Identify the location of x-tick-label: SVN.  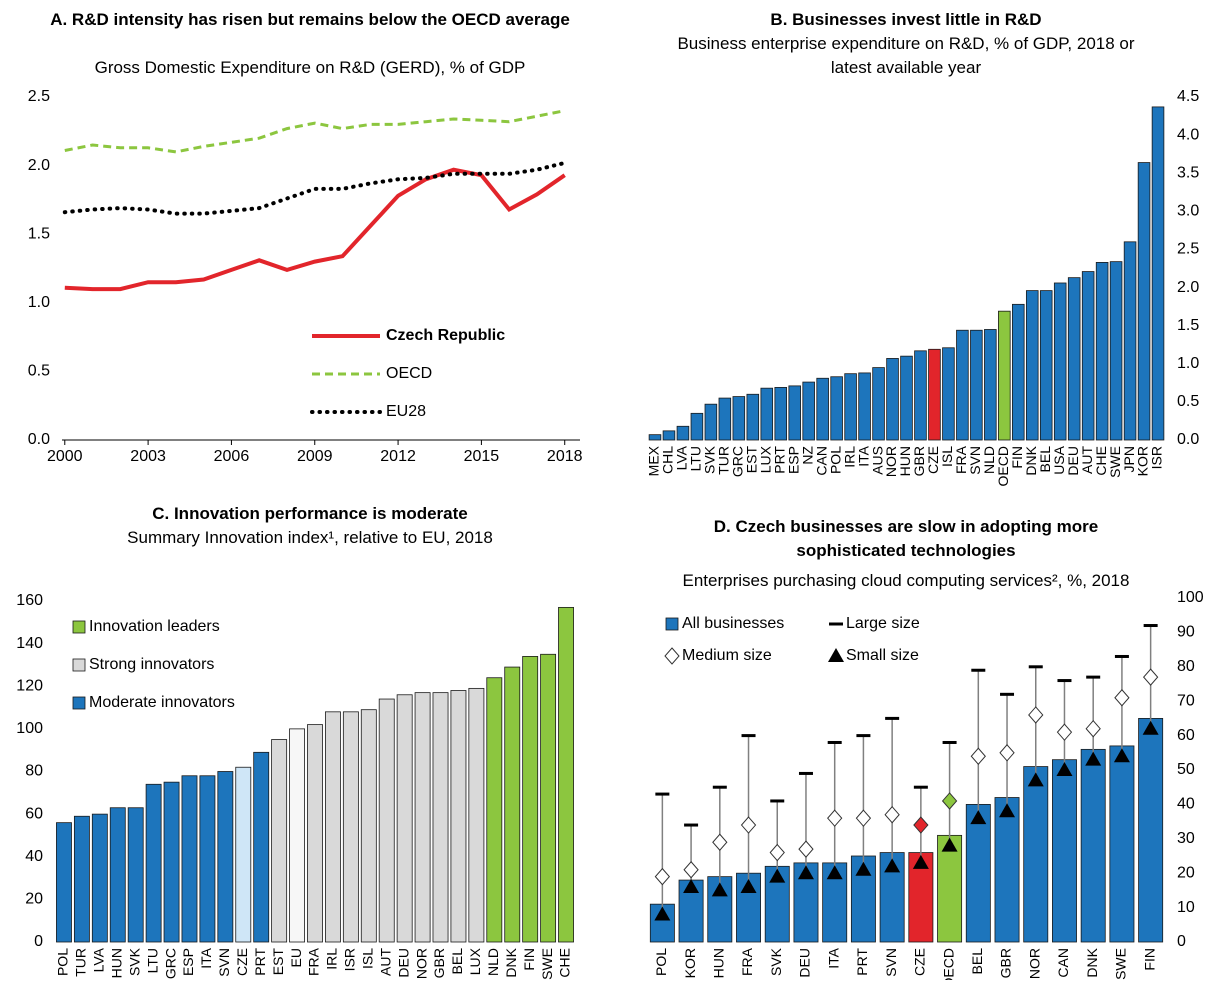
(891, 962).